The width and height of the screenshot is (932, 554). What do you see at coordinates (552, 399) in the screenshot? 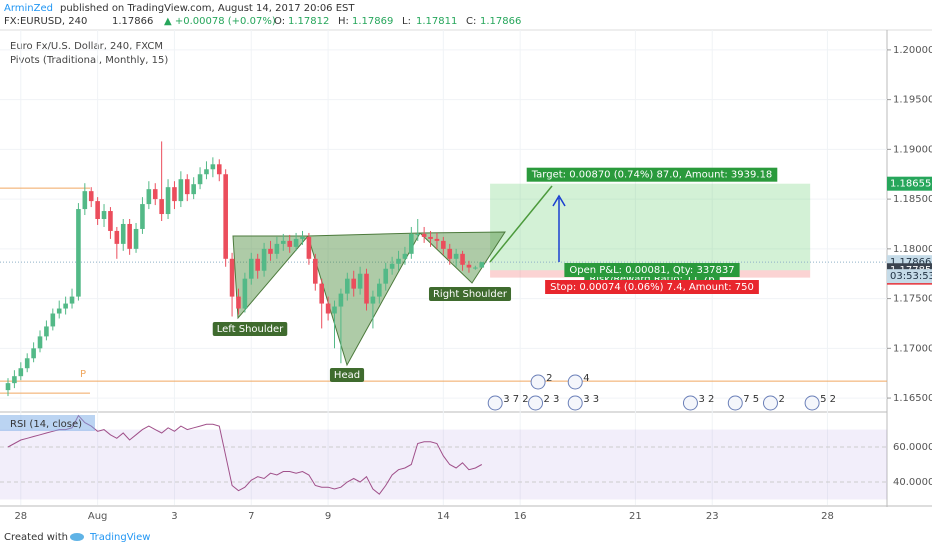
I see `event-label: 2 3` at bounding box center [552, 399].